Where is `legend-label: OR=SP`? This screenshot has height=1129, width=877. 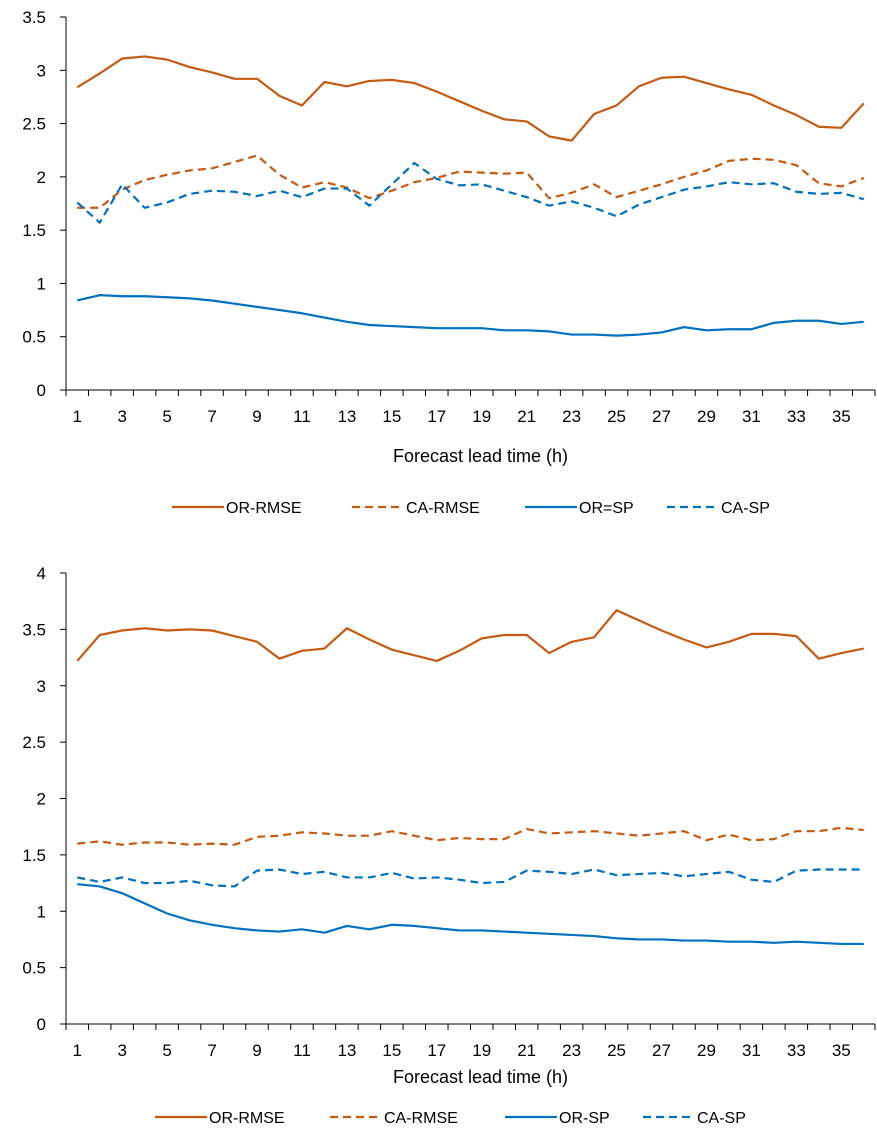 legend-label: OR=SP is located at coordinates (606, 508).